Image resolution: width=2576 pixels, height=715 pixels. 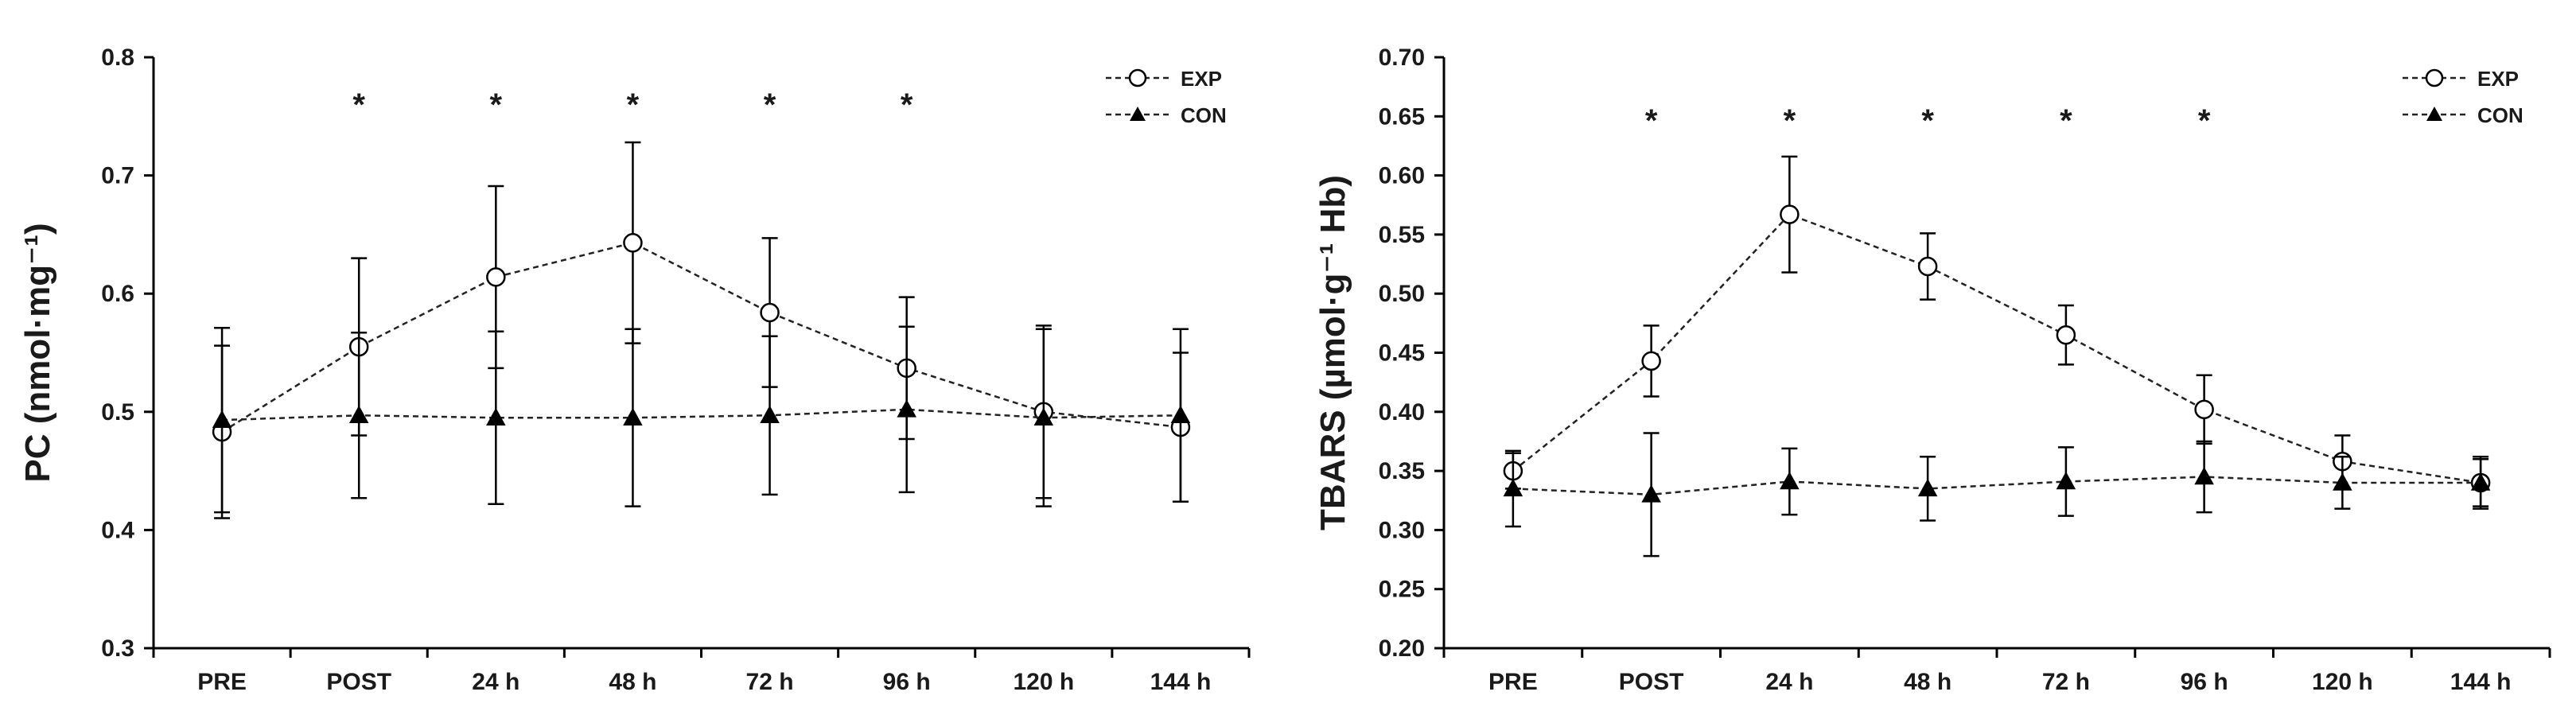 What do you see at coordinates (1402, 530) in the screenshot?
I see `y-tick-label: 0.30` at bounding box center [1402, 530].